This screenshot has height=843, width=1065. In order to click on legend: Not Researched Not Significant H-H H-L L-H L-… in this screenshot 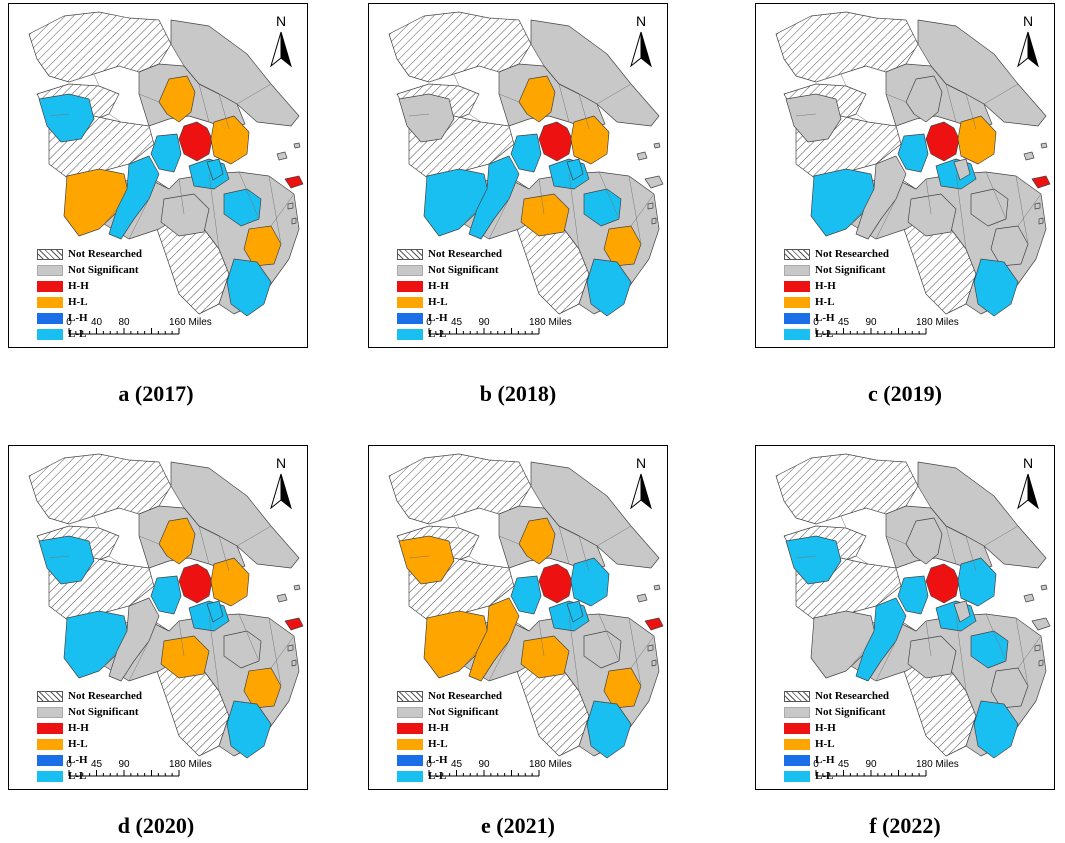, I will do `click(836, 294)`.